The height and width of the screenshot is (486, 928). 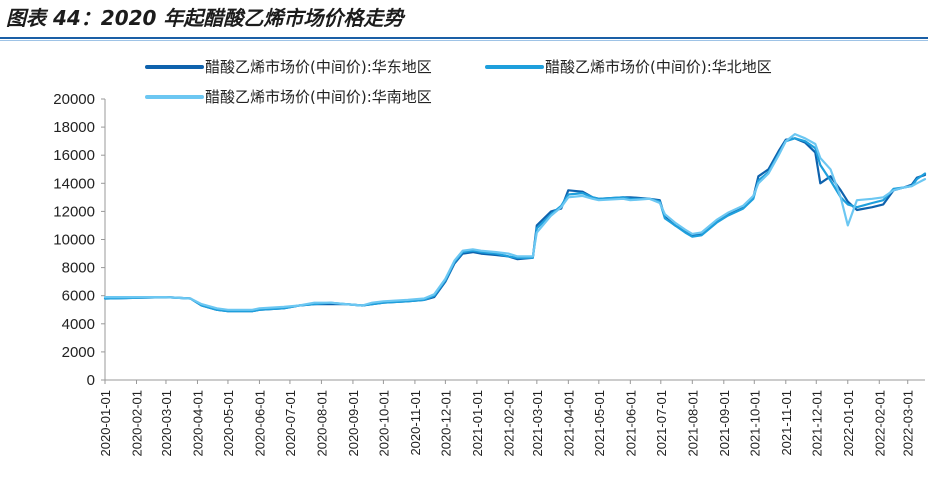 What do you see at coordinates (74, 183) in the screenshot?
I see `y-tick-label: 14000` at bounding box center [74, 183].